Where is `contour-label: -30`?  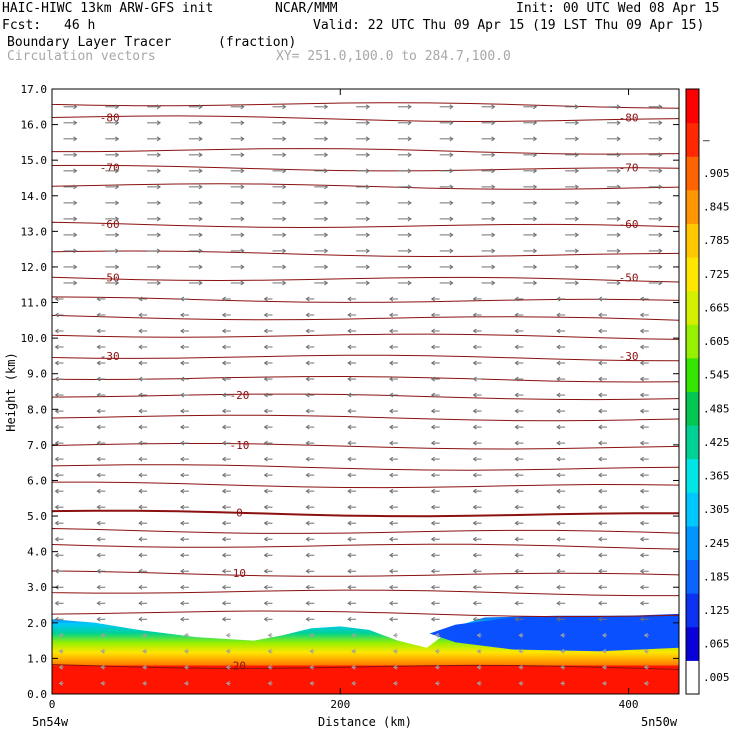 contour-label: -30 is located at coordinates (629, 356).